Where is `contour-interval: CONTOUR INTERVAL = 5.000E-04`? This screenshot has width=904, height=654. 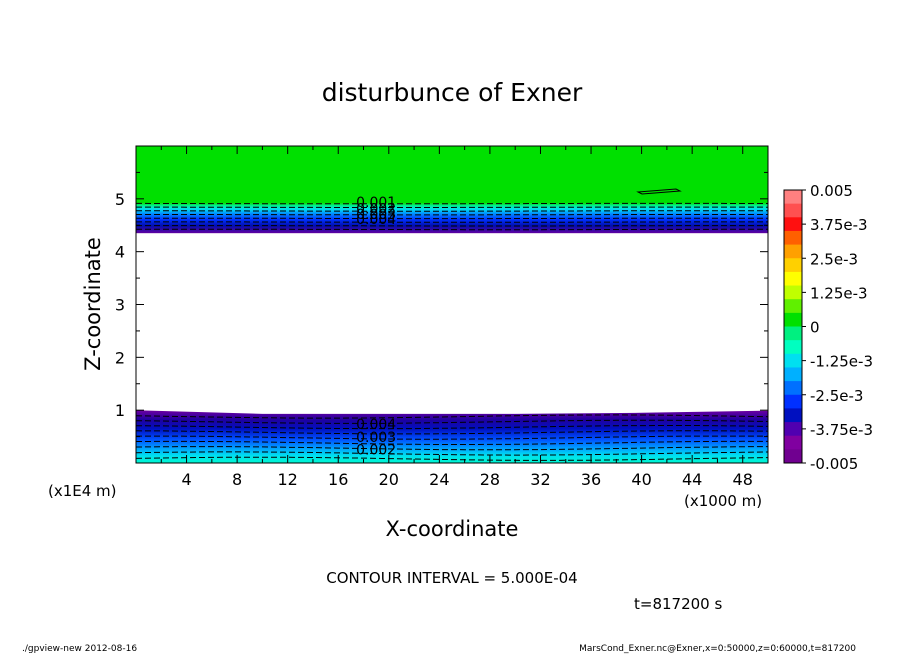
contour-interval: CONTOUR INTERVAL = 5.000E-04 is located at coordinates (451, 578).